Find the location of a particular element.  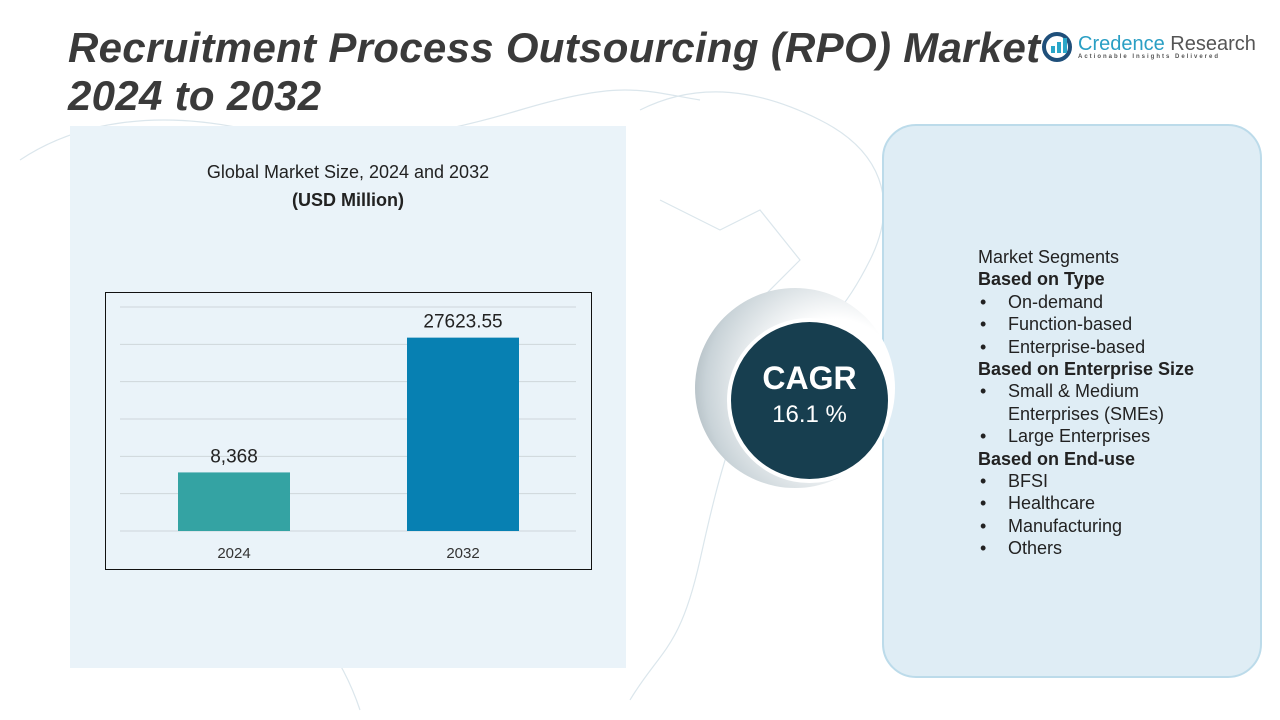

segment-item: Small & Medium Enterprises (SMEs) is located at coordinates (1083, 402).